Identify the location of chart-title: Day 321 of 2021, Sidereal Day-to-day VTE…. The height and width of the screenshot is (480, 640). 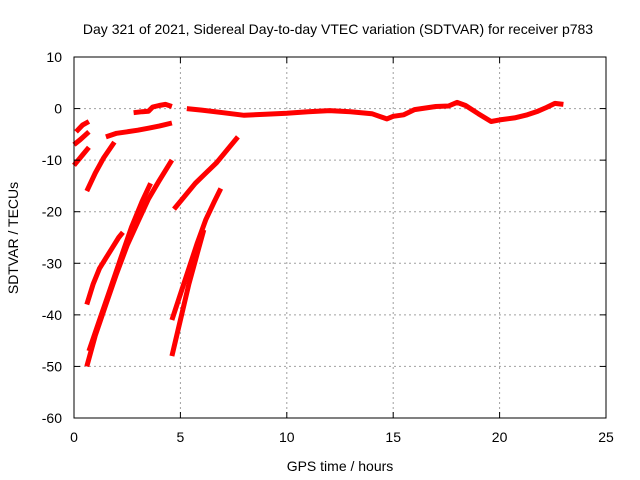
(338, 29).